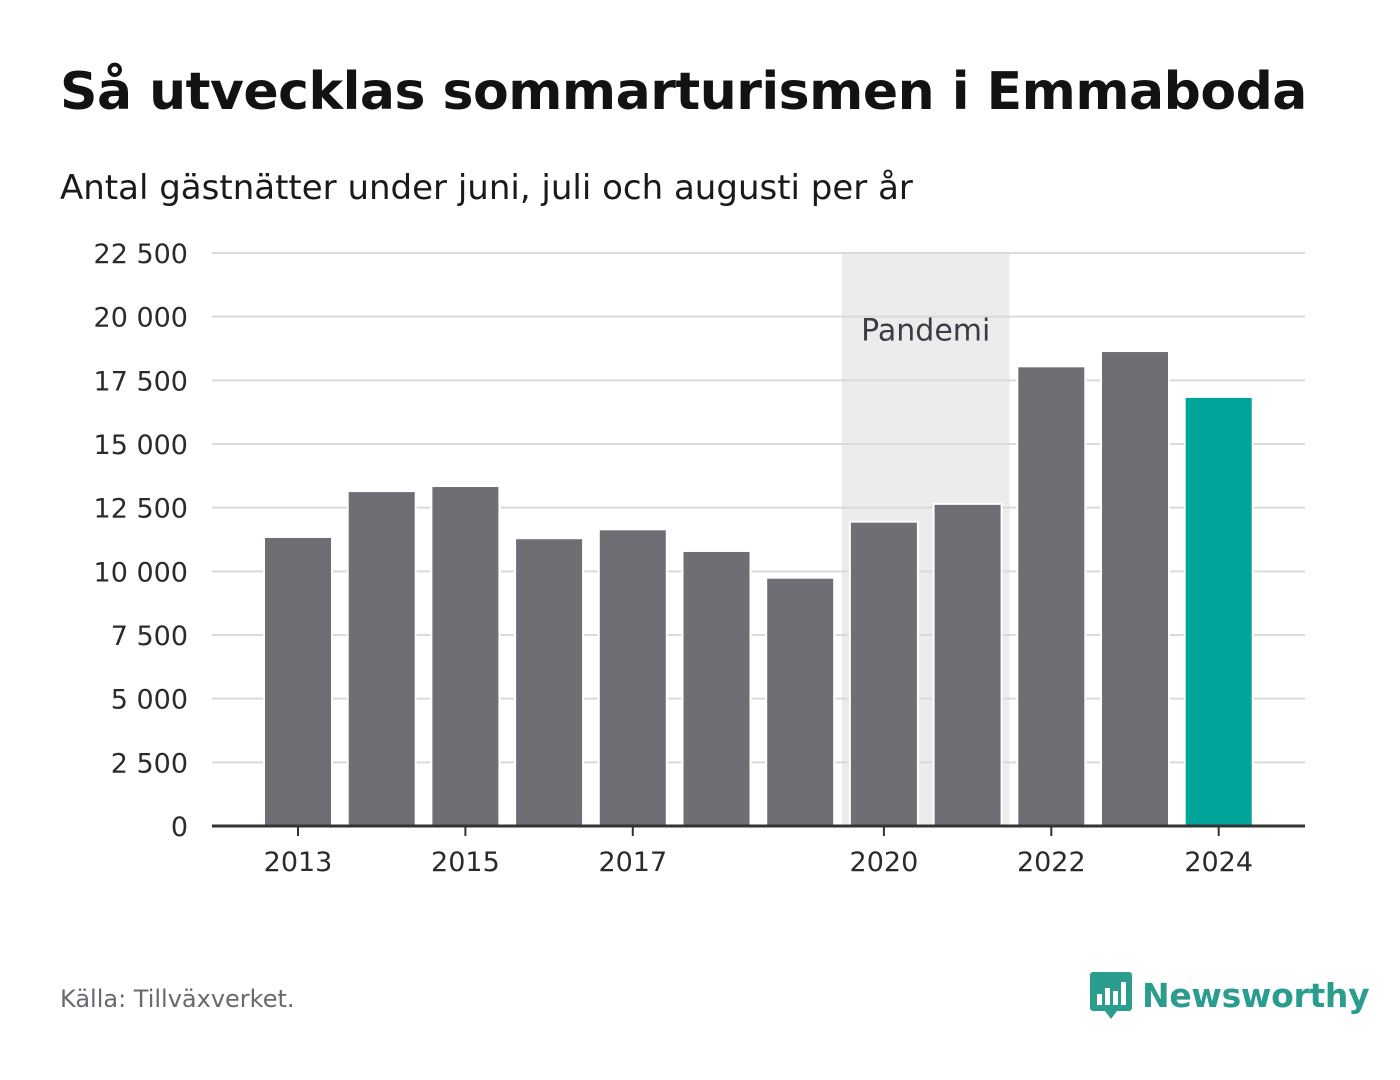 Image resolution: width=1400 pixels, height=1080 pixels. Describe the element at coordinates (683, 92) in the screenshot. I see `chart-title: Så utvecklas sommarturismen i Emmaboda` at that location.